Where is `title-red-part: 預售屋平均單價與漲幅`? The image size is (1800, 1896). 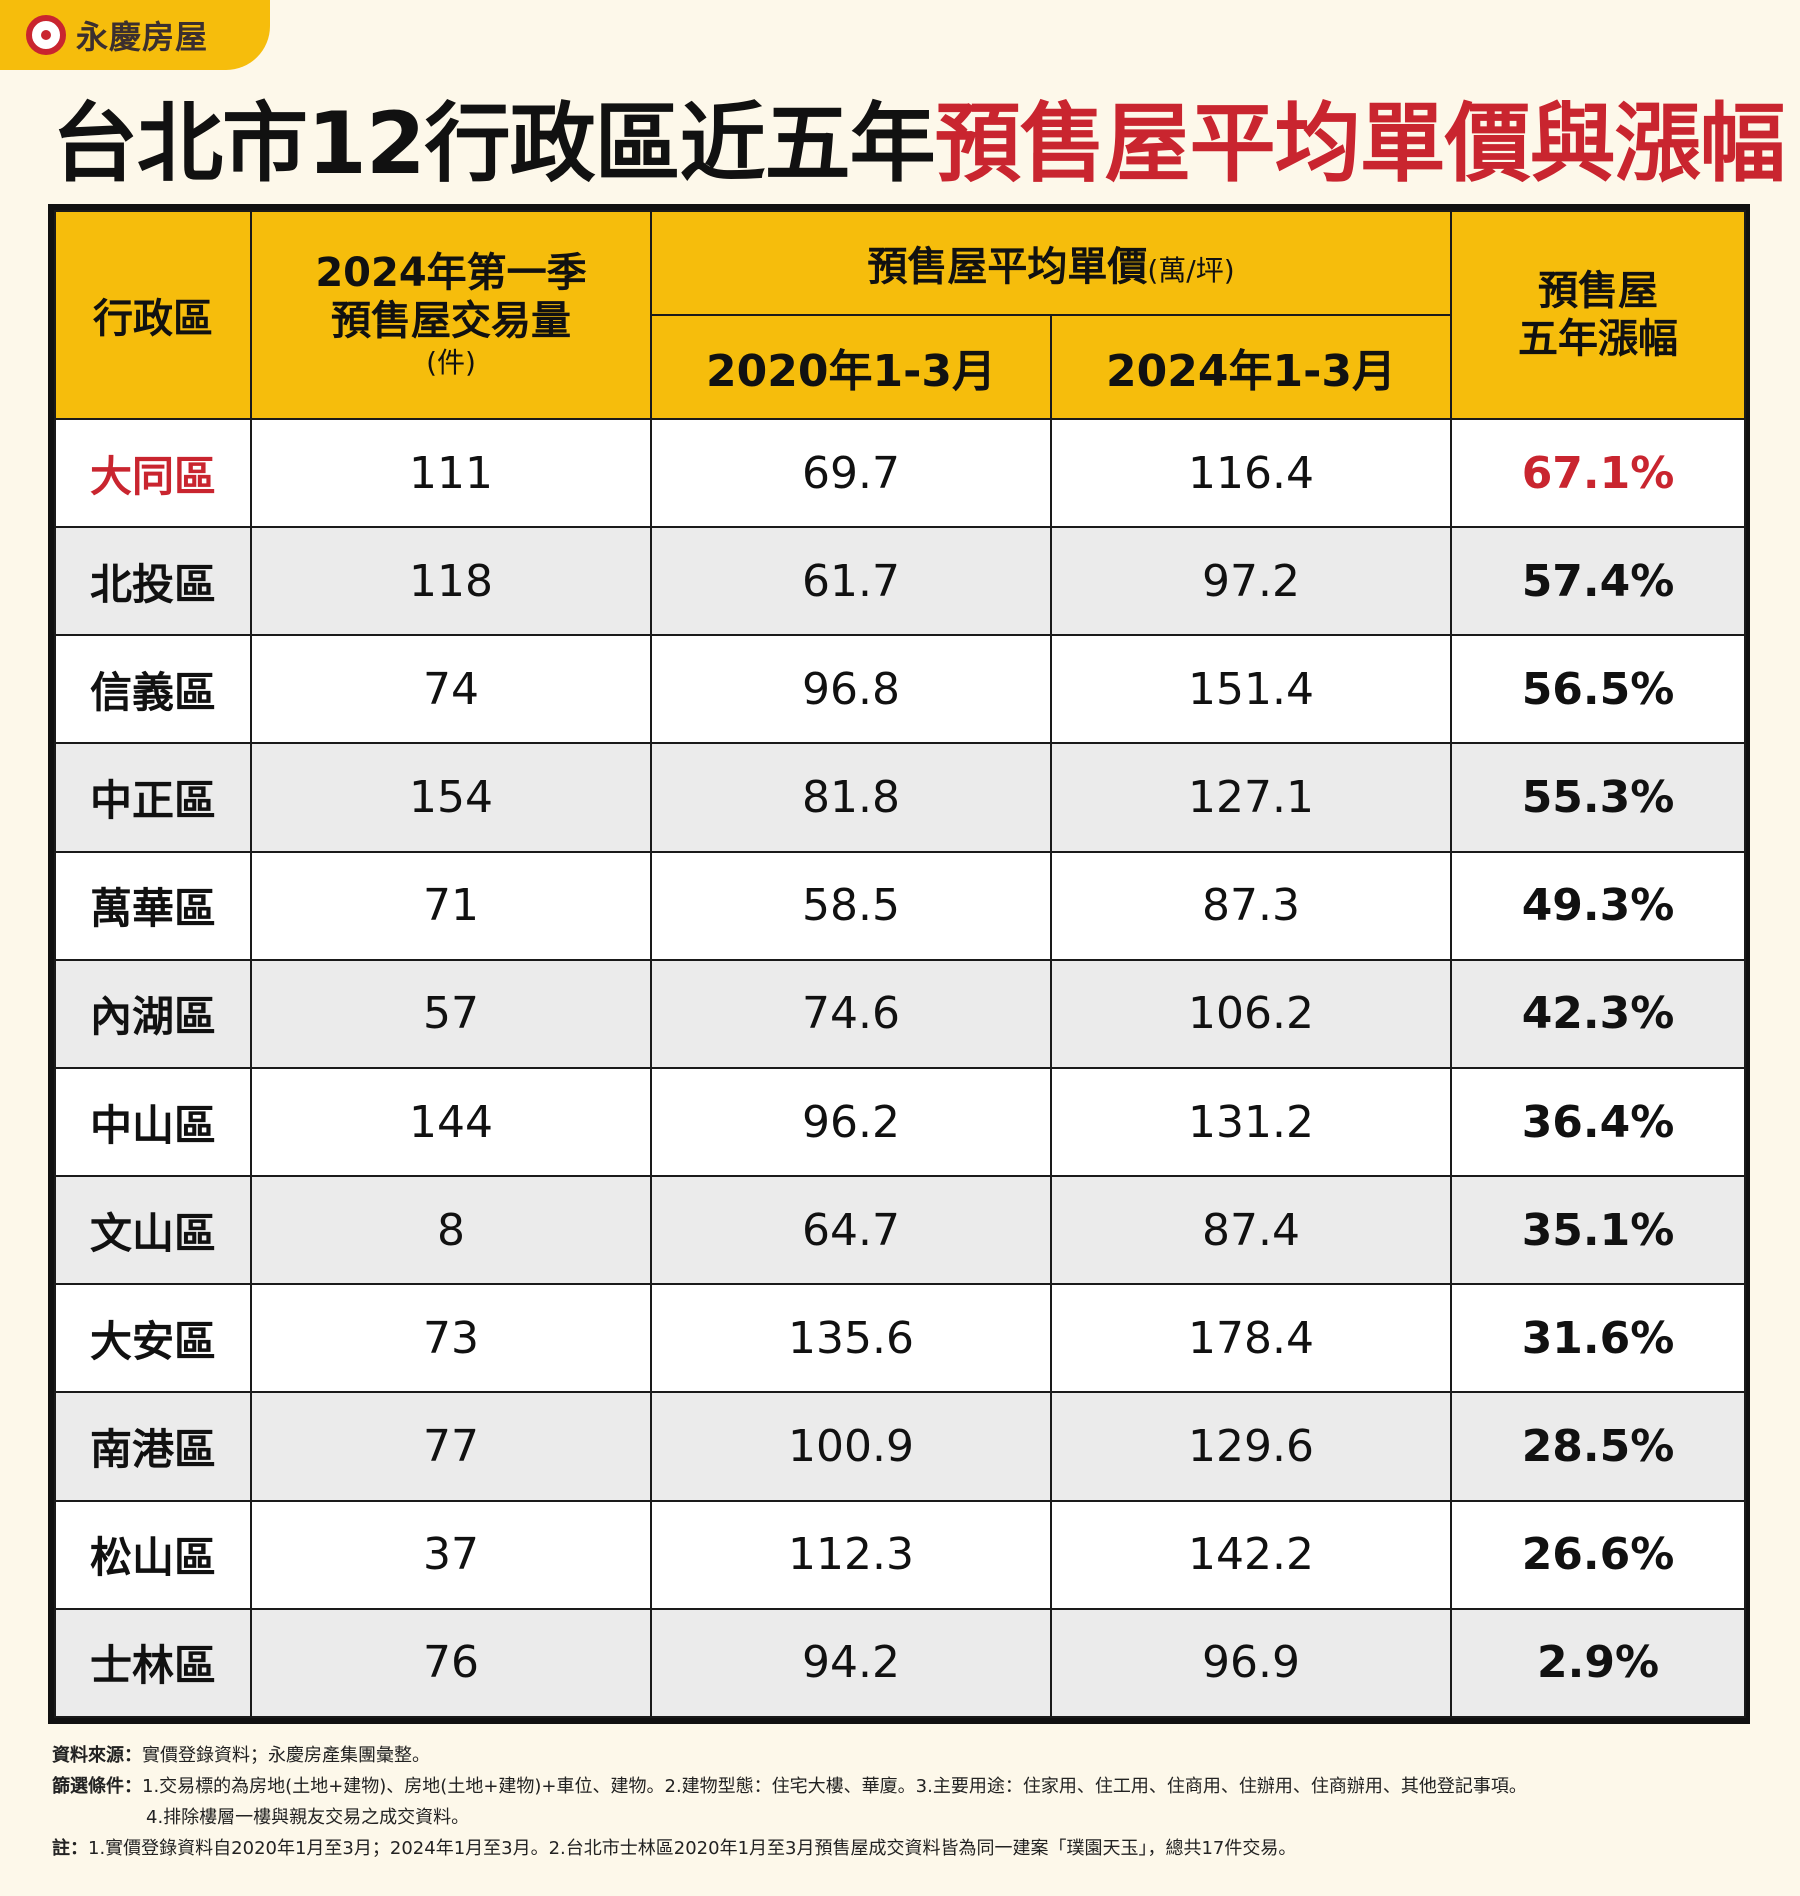 title-red-part: 預售屋平均單價與漲幅 is located at coordinates (1360, 144).